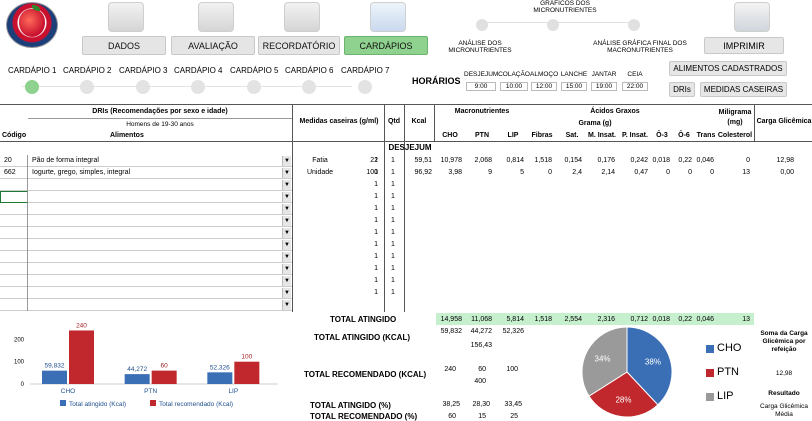 The height and width of the screenshot is (421, 812). What do you see at coordinates (388, 17) in the screenshot?
I see `document-icon` at bounding box center [388, 17].